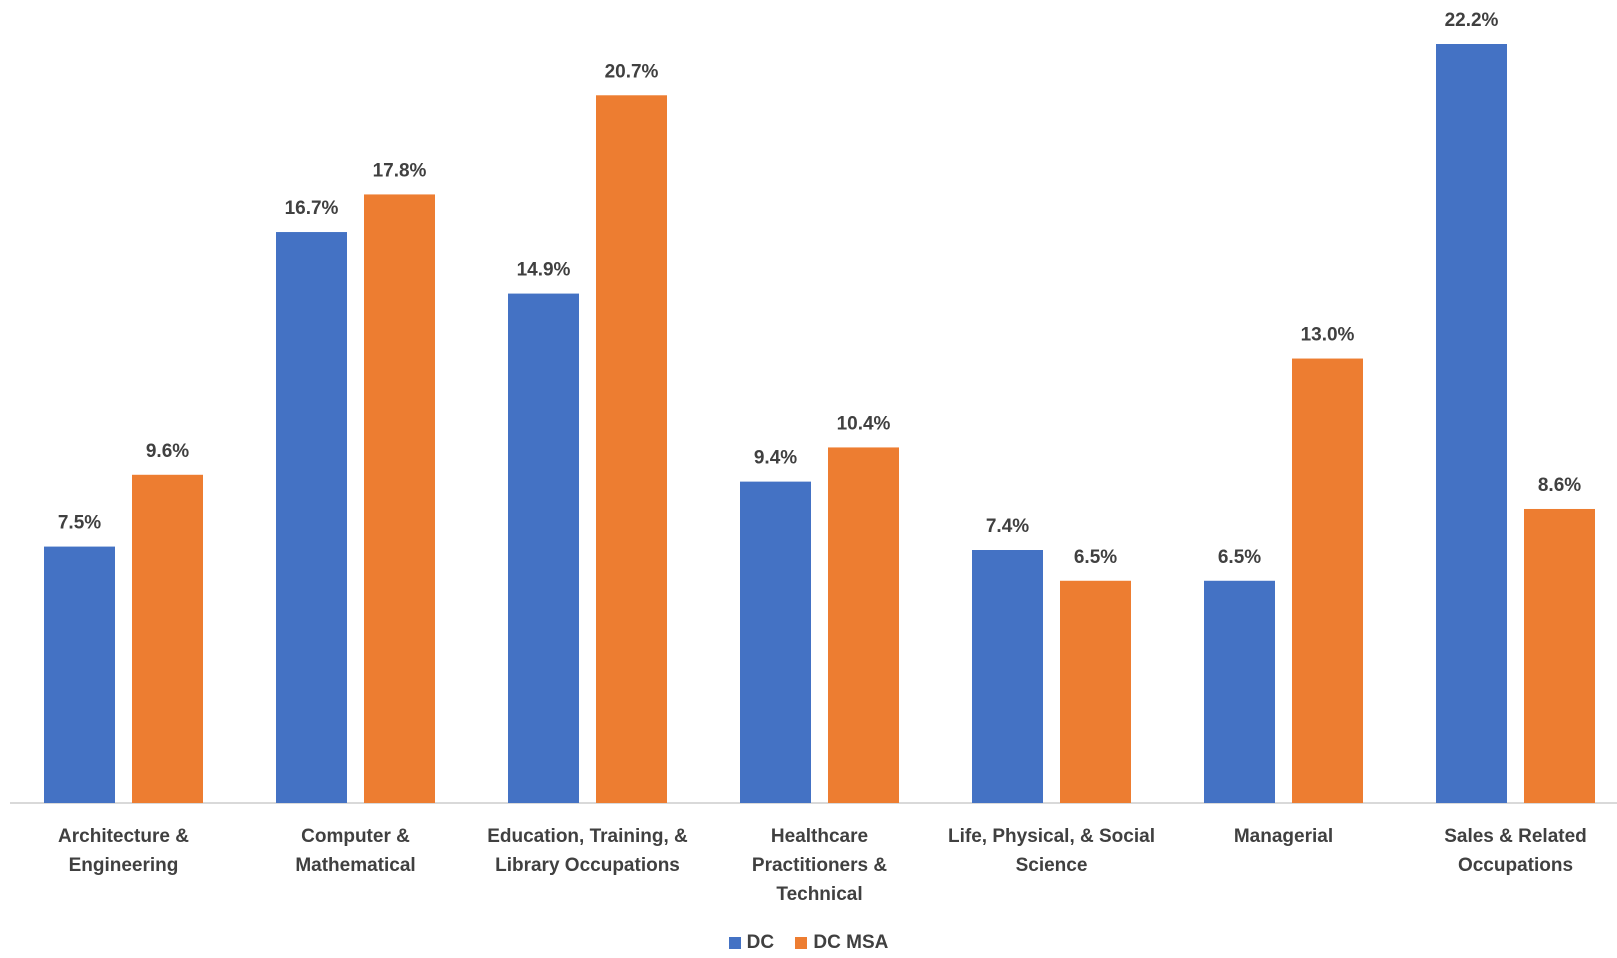 The width and height of the screenshot is (1617, 958). I want to click on bar-dc-managerial, so click(1239, 691).